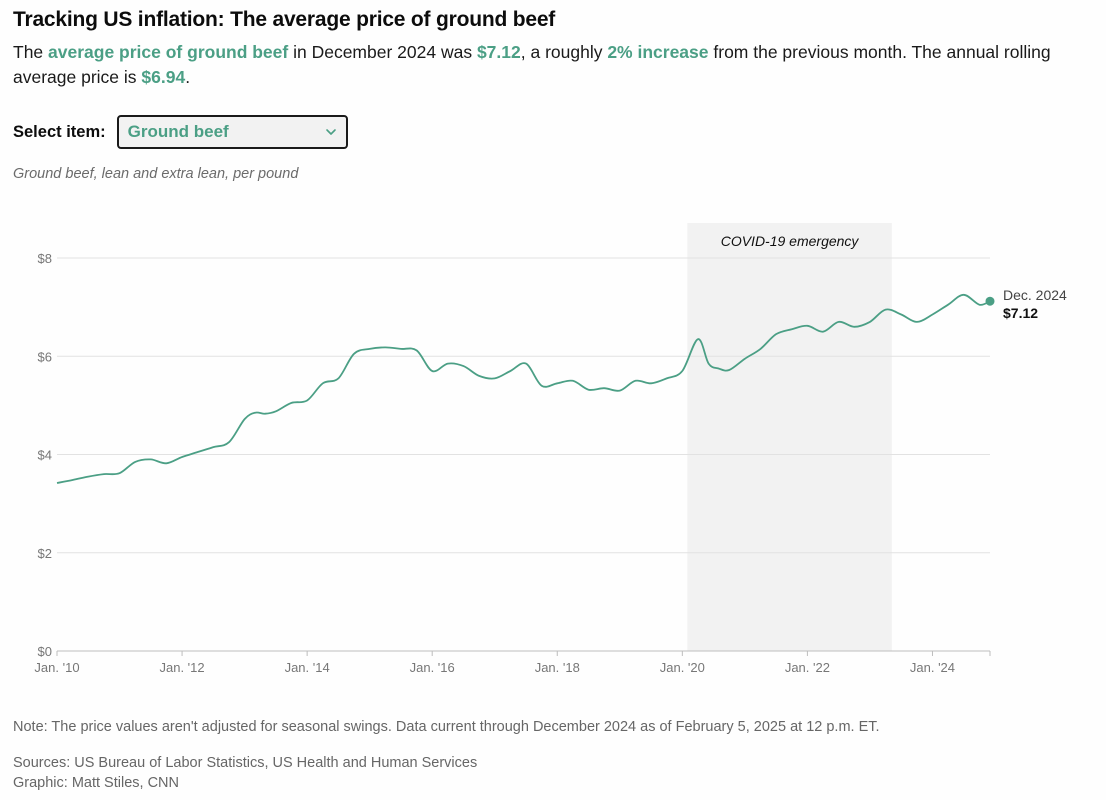 The width and height of the screenshot is (1106, 800). Describe the element at coordinates (932, 667) in the screenshot. I see `x-tick-label: Jan. '24` at that location.